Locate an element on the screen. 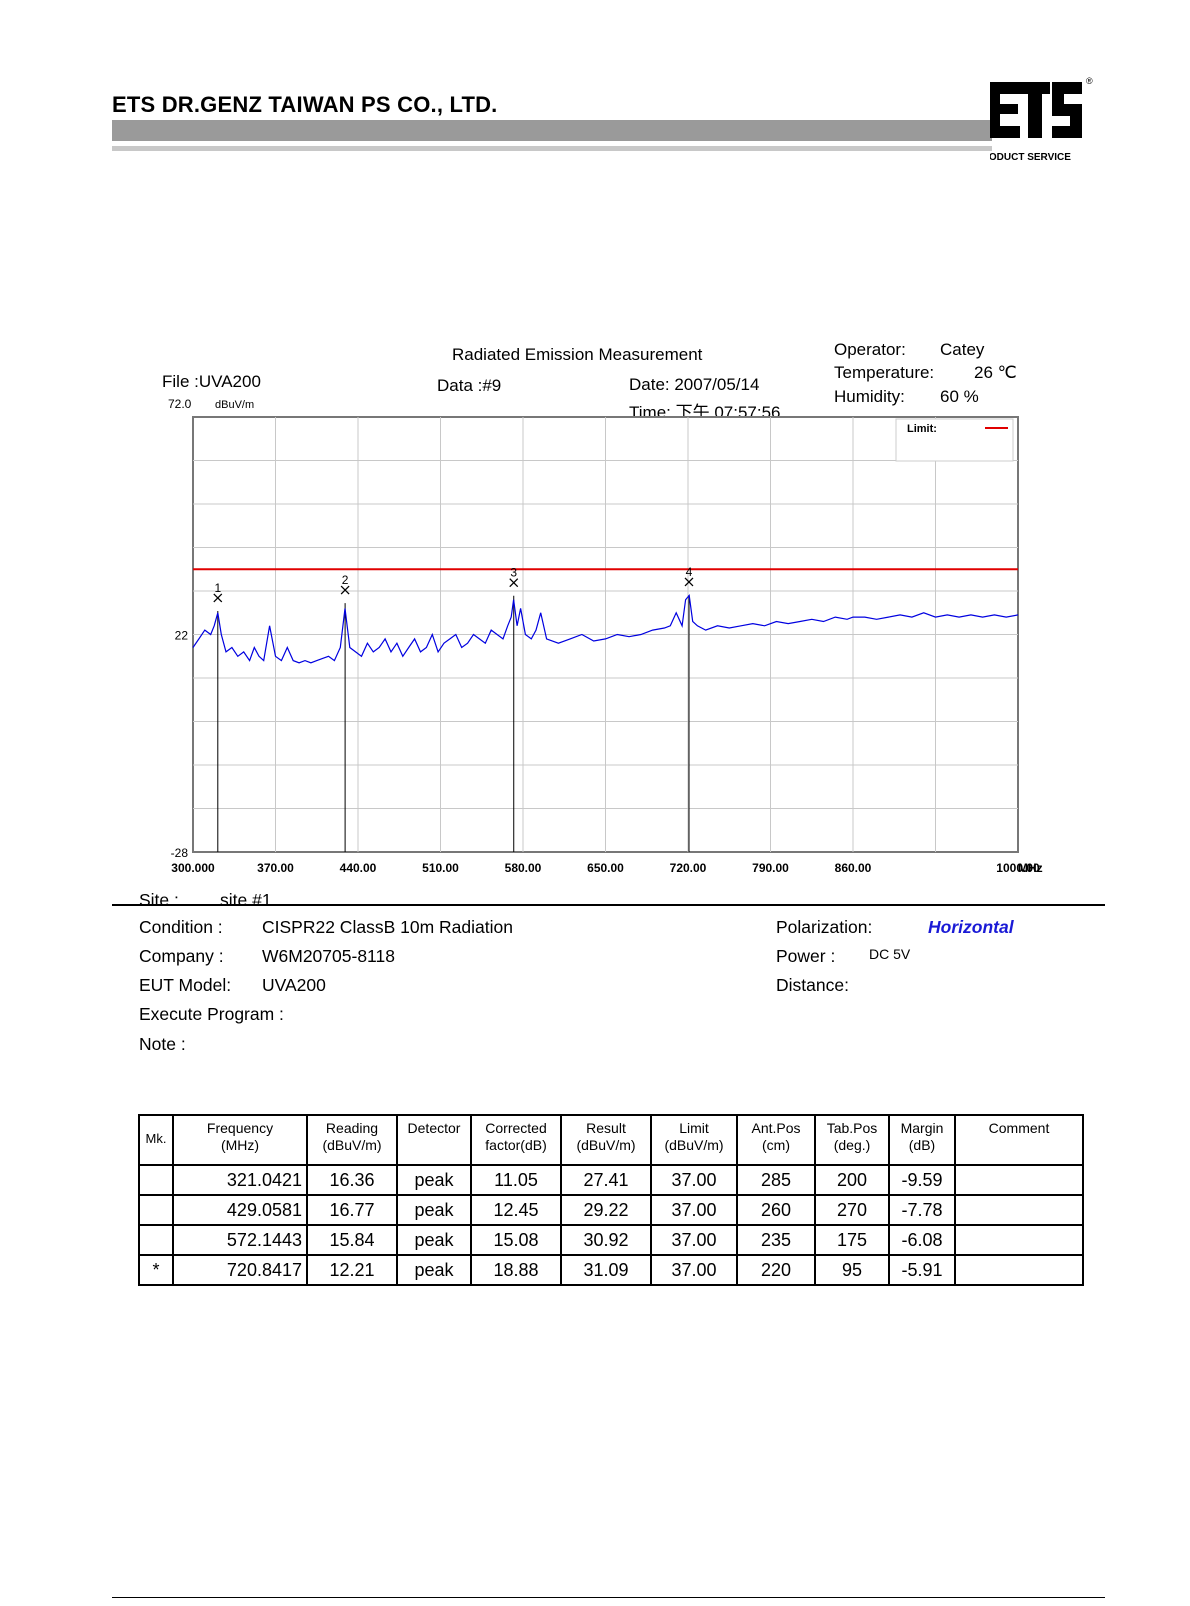  marker-2: 2 is located at coordinates (345, 584).